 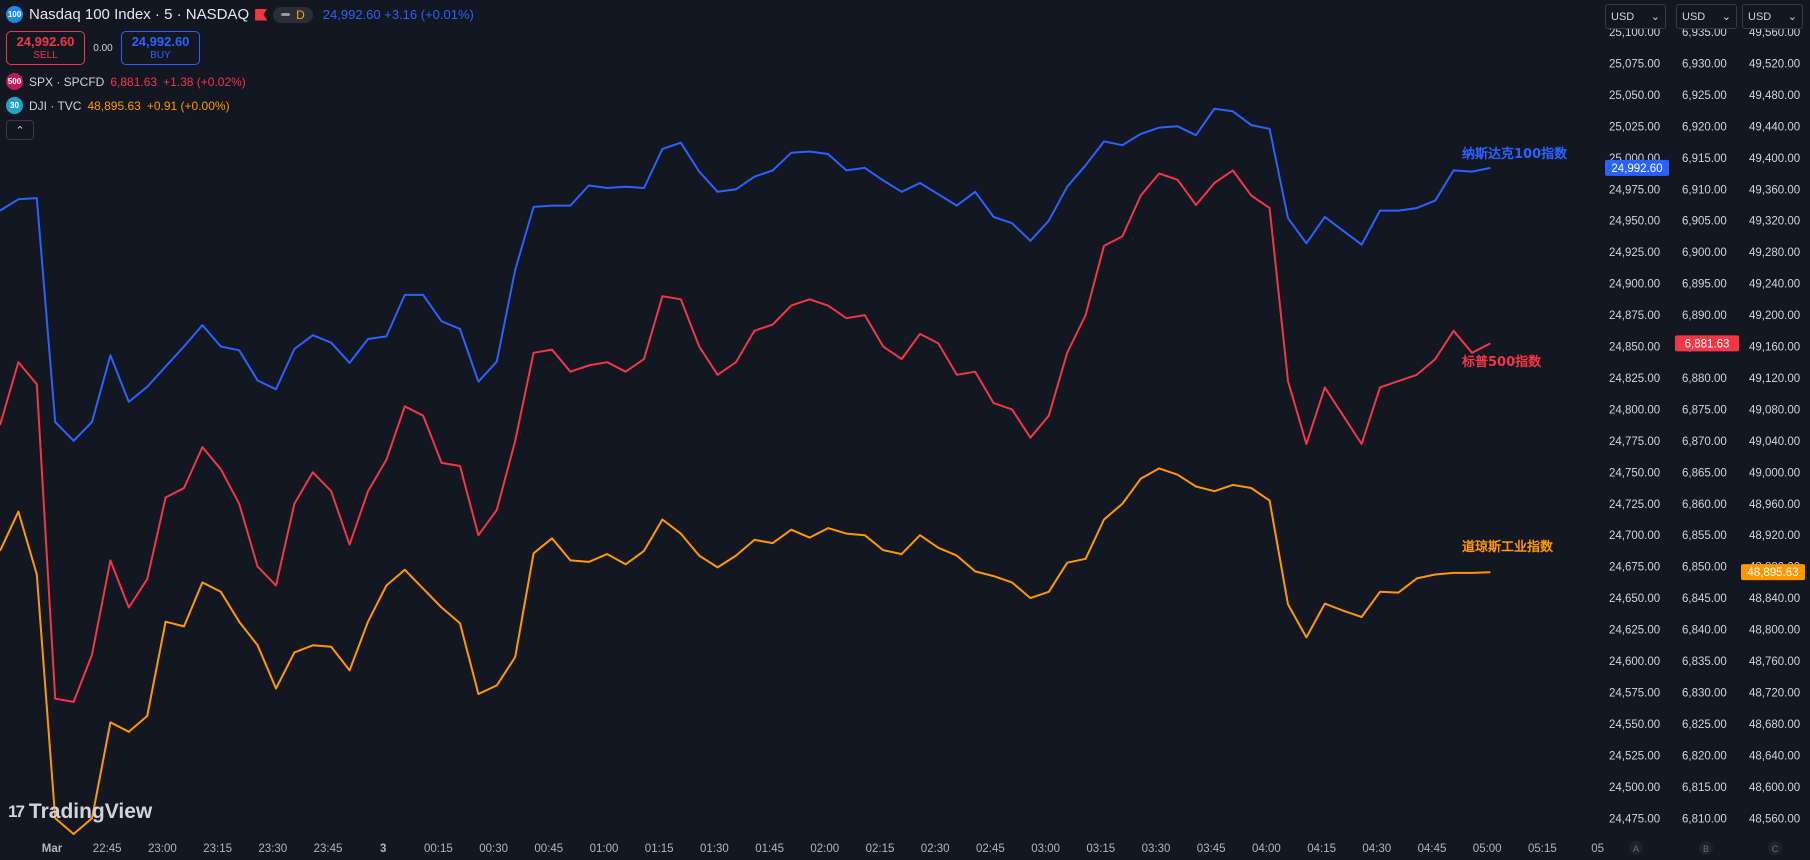 I want to click on price-tick-label: 48,800.00, so click(x=1774, y=631).